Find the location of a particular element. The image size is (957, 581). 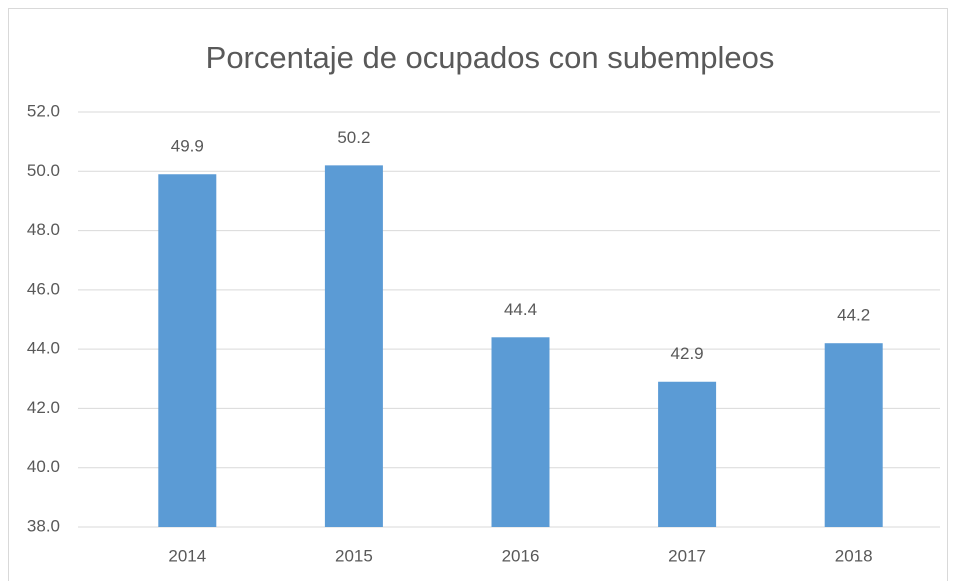

y-tick-label: 48.0 is located at coordinates (43, 229).